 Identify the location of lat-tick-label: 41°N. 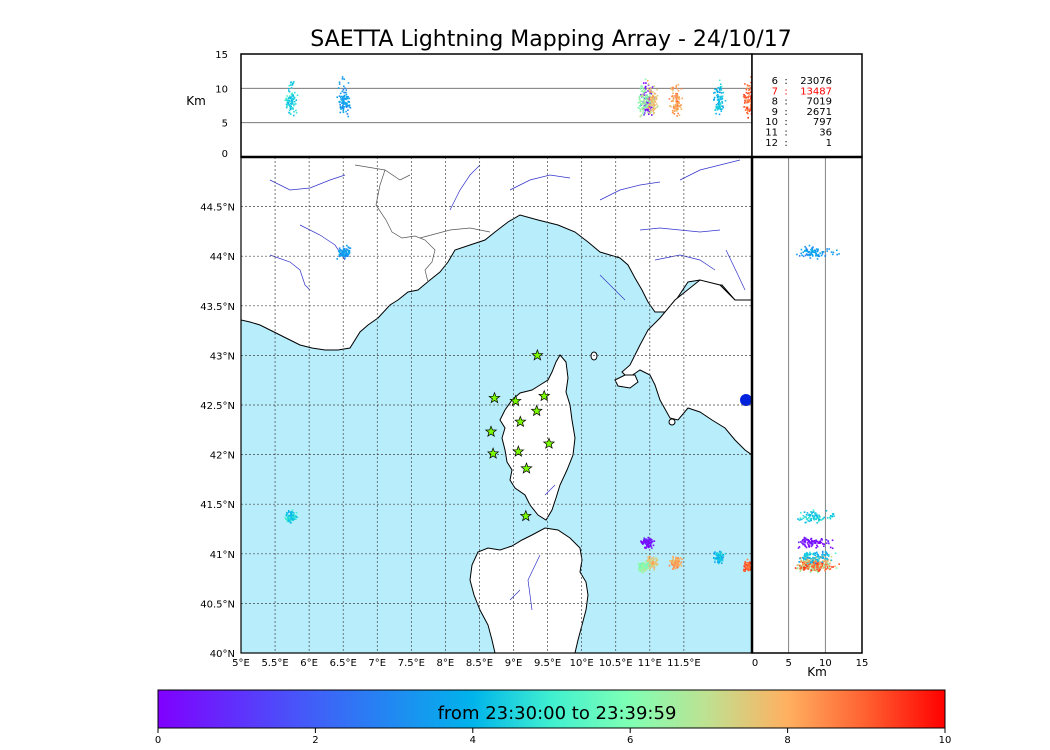
(222, 555).